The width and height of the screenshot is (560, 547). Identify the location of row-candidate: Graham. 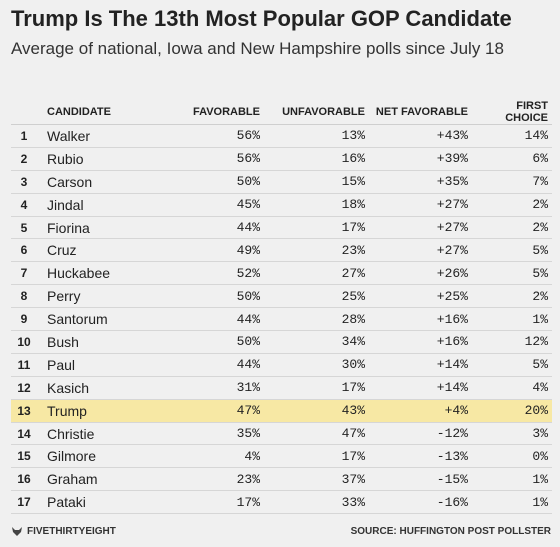
(102, 479).